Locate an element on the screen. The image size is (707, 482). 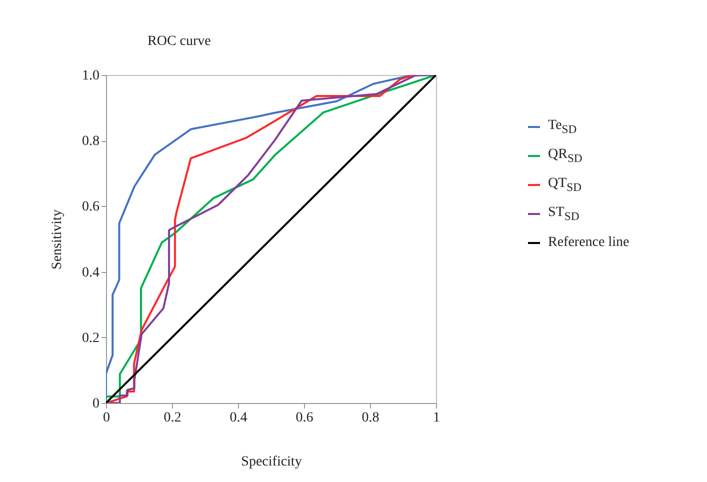
x-tick-label: 0.2 is located at coordinates (173, 418).